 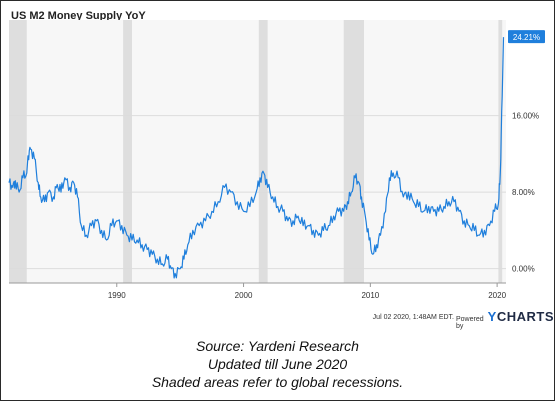 What do you see at coordinates (277, 382) in the screenshot?
I see `caption-recessions-note: Shaded areas refer to global recessions.` at bounding box center [277, 382].